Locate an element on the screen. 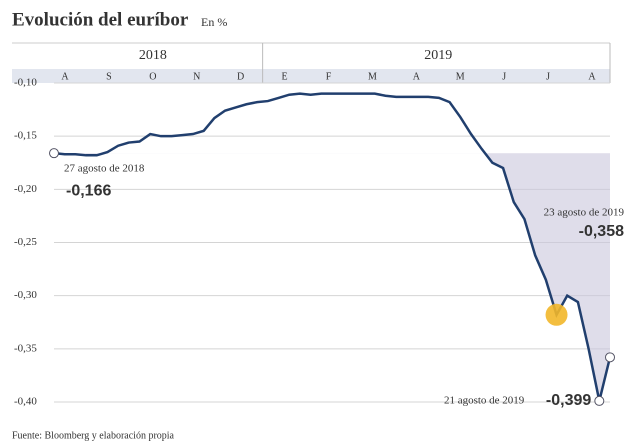  y-tick-label: -0,20 is located at coordinates (25, 189).